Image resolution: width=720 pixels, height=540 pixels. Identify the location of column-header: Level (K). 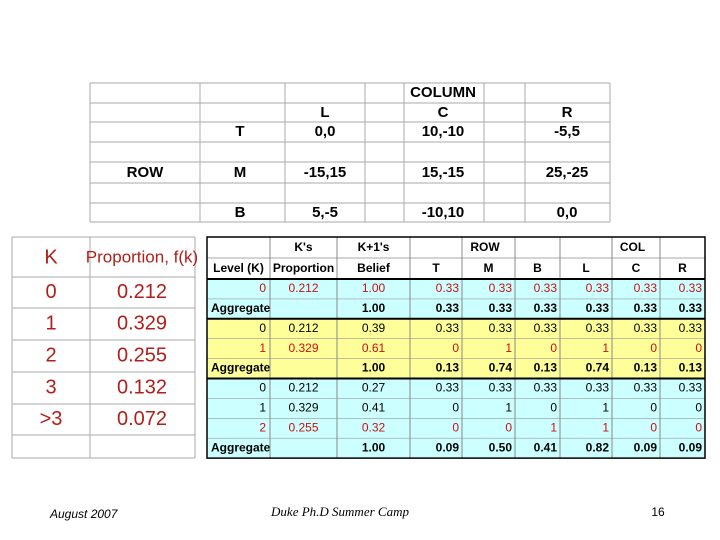
(238, 268).